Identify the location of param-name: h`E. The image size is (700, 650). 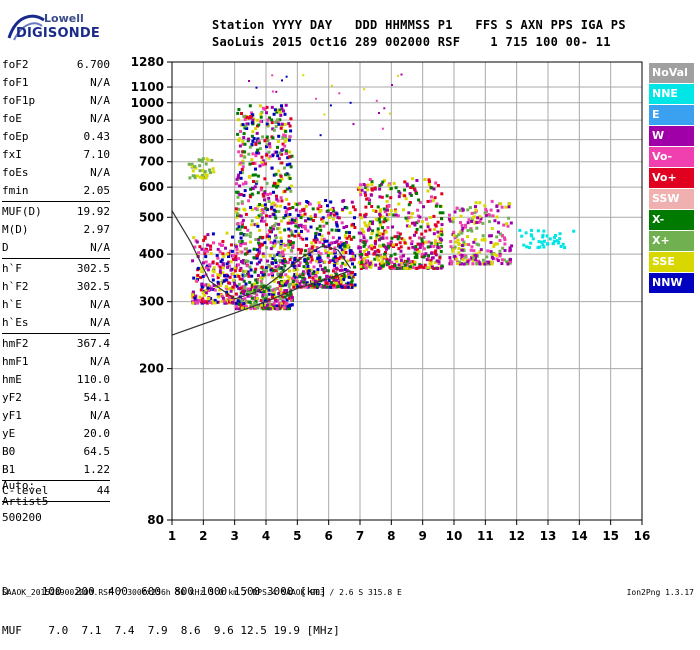
(12, 304).